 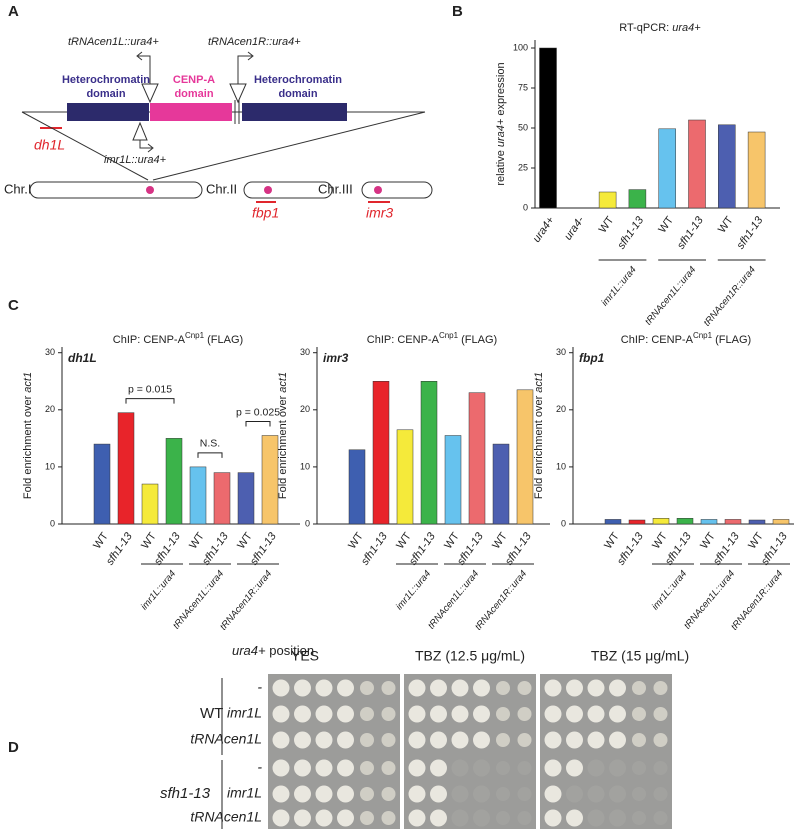 I want to click on group-label: tRNAcen1R::ura4, so click(x=757, y=600).